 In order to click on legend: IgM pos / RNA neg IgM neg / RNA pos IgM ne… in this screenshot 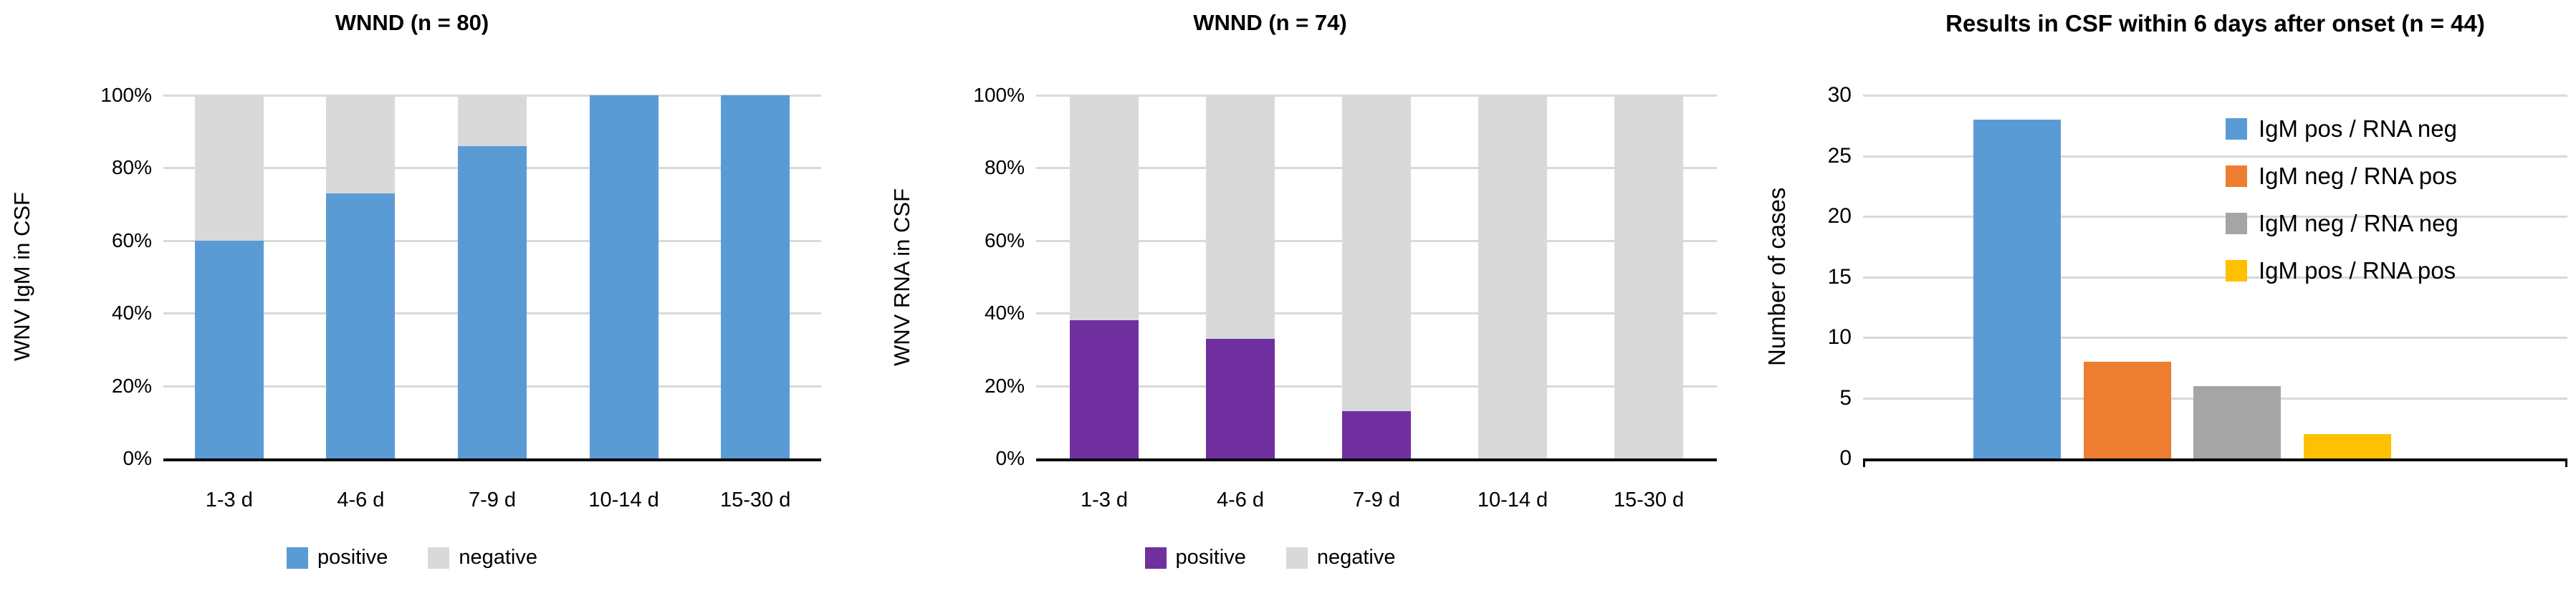, I will do `click(2342, 199)`.